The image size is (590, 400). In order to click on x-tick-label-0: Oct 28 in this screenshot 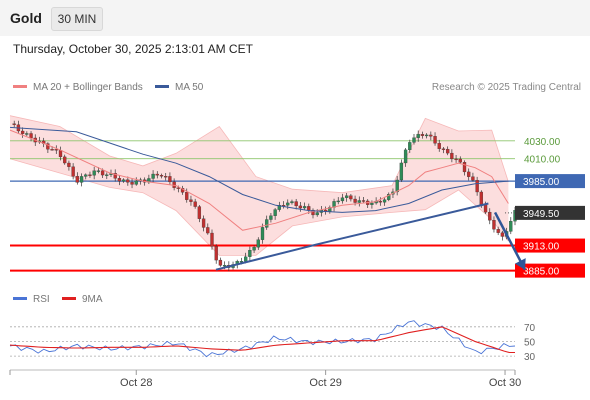, I will do `click(136, 383)`.